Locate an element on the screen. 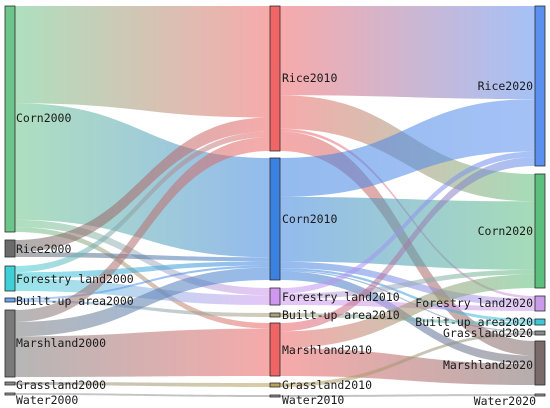  label-water2000: Water2000 is located at coordinates (47, 400).